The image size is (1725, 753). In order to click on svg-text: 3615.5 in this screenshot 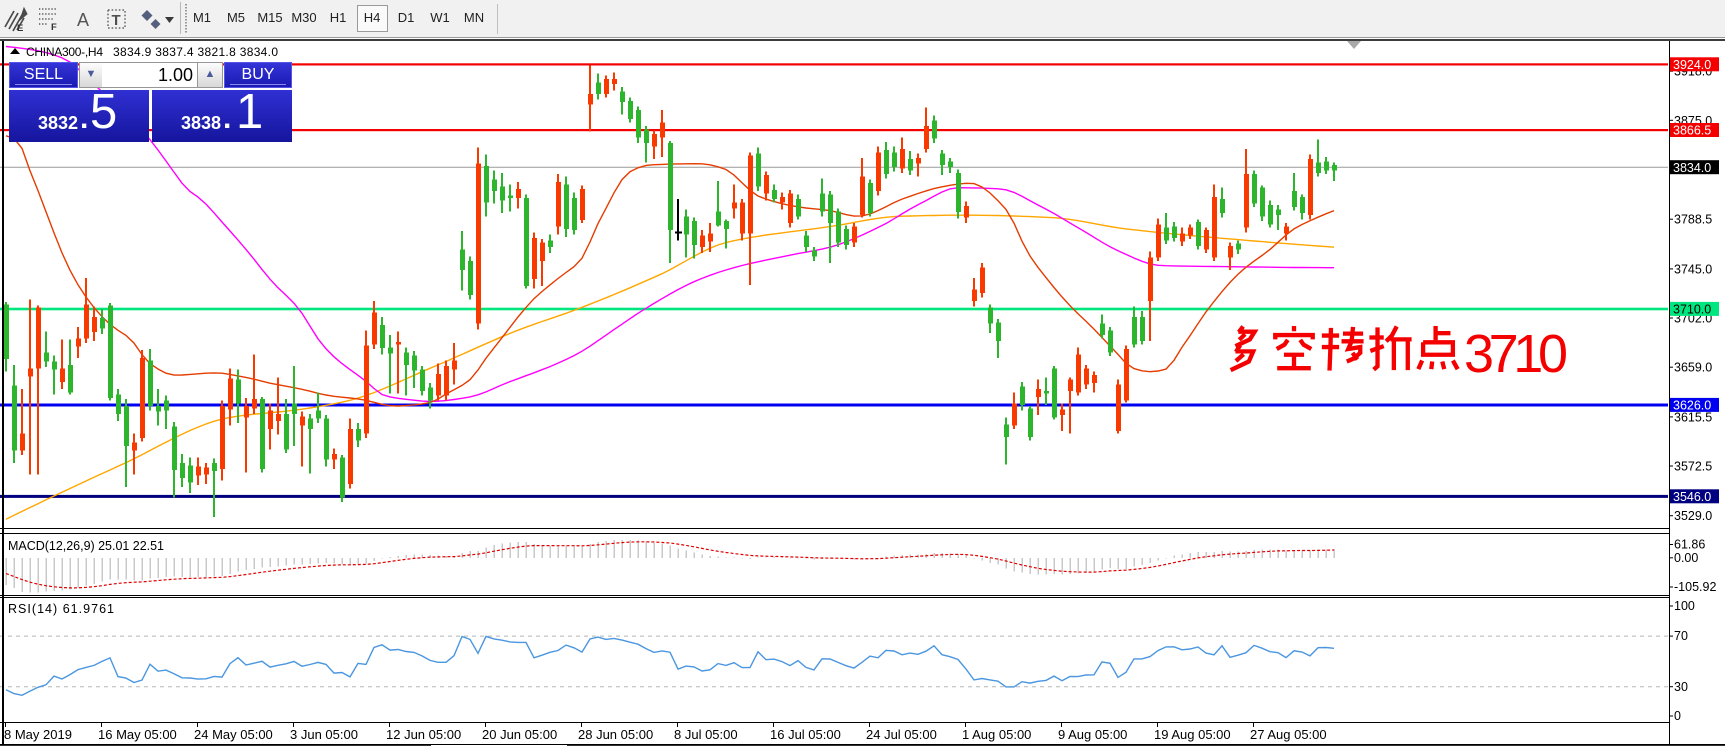, I will do `click(1693, 417)`.